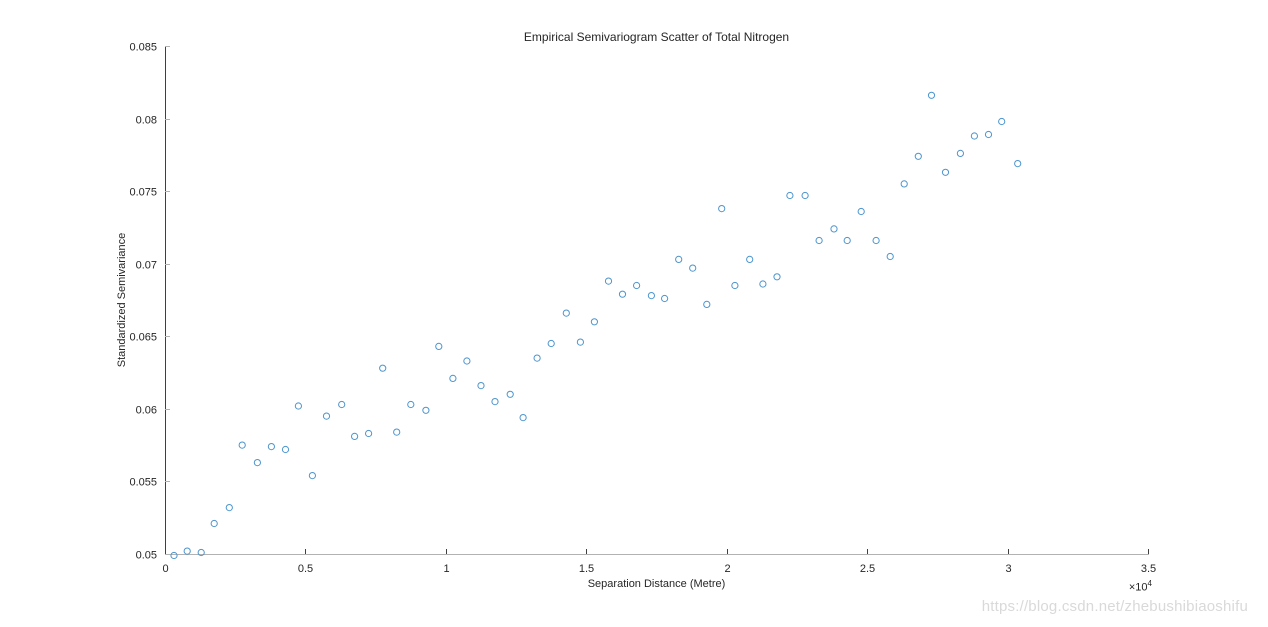  What do you see at coordinates (1114, 606) in the screenshot?
I see `watermark-url: https://blog.csdn.net/zhebushibiaoshifu` at bounding box center [1114, 606].